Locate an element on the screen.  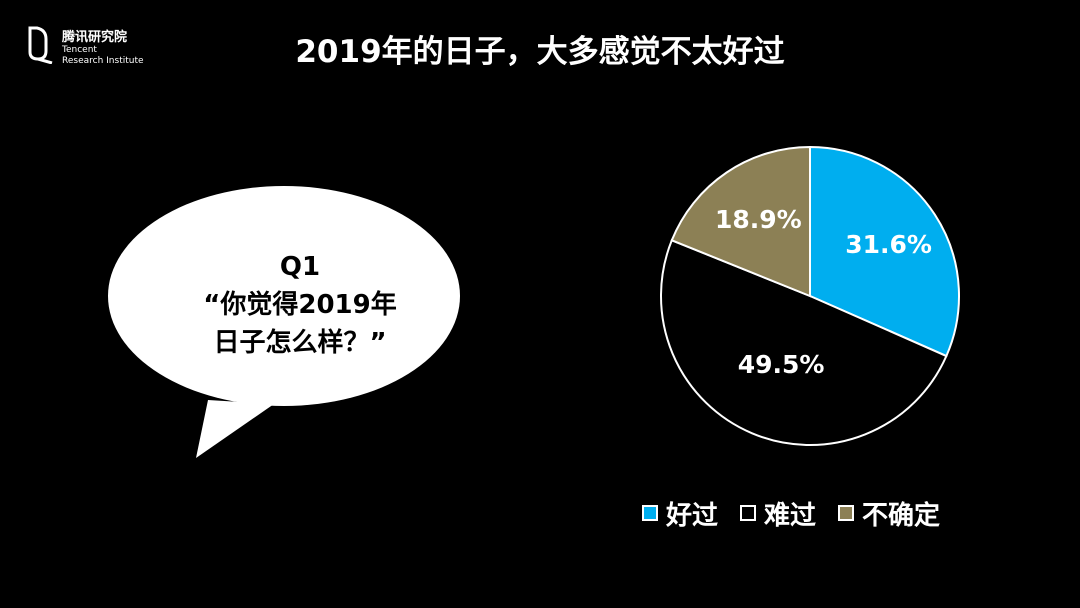
legend-item-2: 难过 is located at coordinates (778, 513).